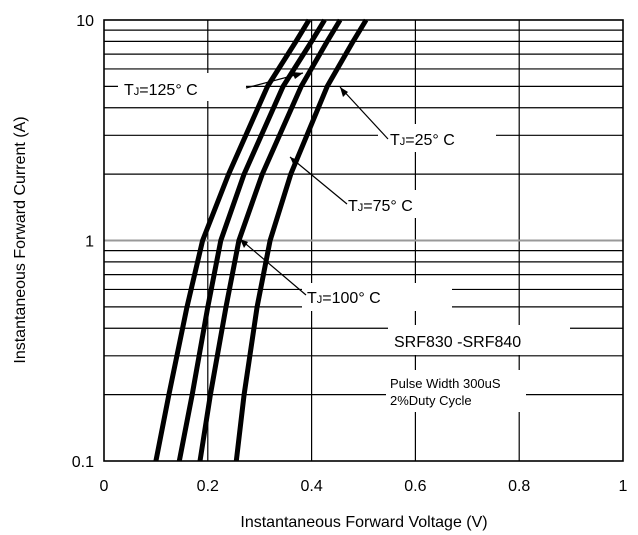 This screenshot has width=638, height=535. I want to click on label-tj-75: TJ=75° C, so click(380, 206).